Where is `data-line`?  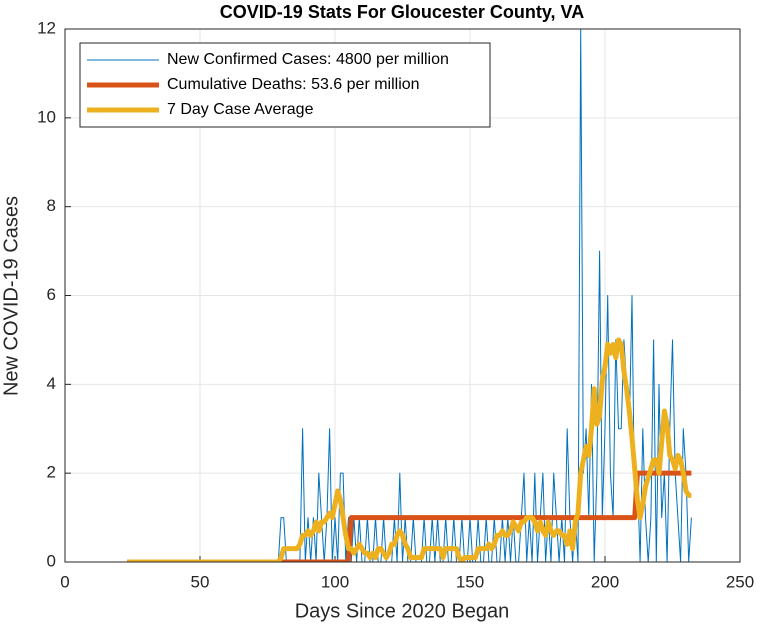 data-line is located at coordinates (409, 516).